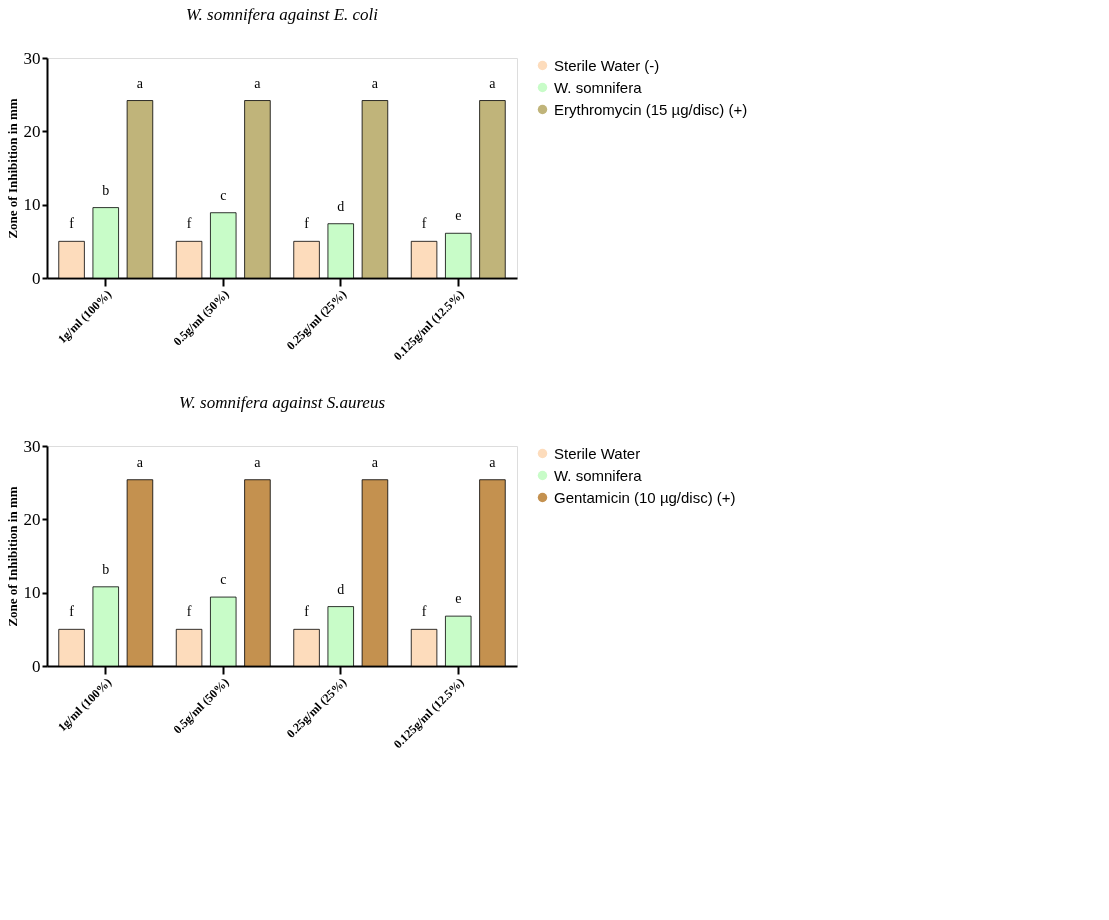 This screenshot has width=1109, height=920. Describe the element at coordinates (282, 14) in the screenshot. I see `chart-title: W. somnifera against E. coli` at that location.